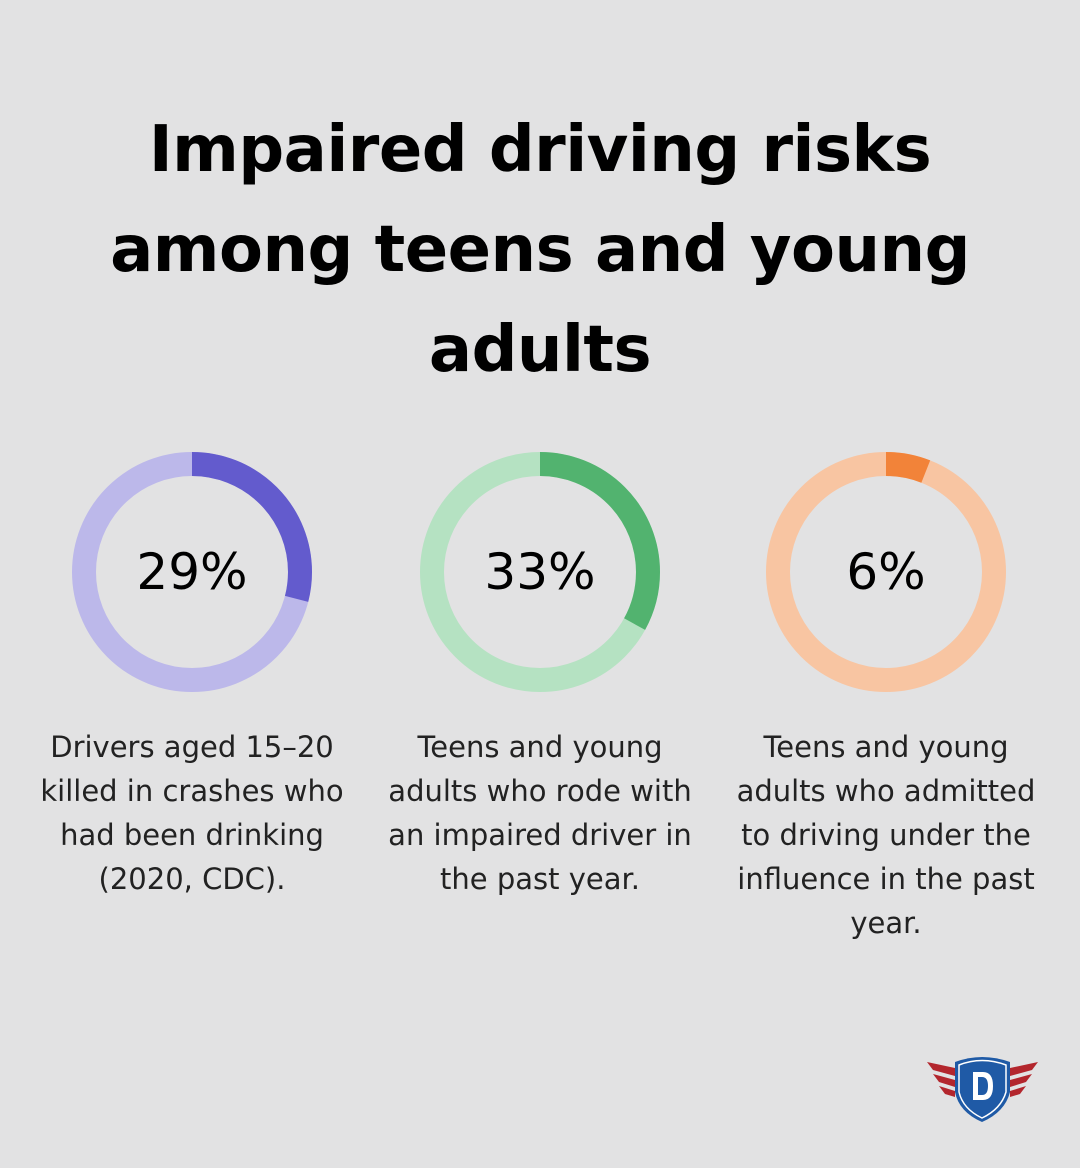 The image size is (1080, 1168). I want to click on donut-label: 6%, so click(886, 572).